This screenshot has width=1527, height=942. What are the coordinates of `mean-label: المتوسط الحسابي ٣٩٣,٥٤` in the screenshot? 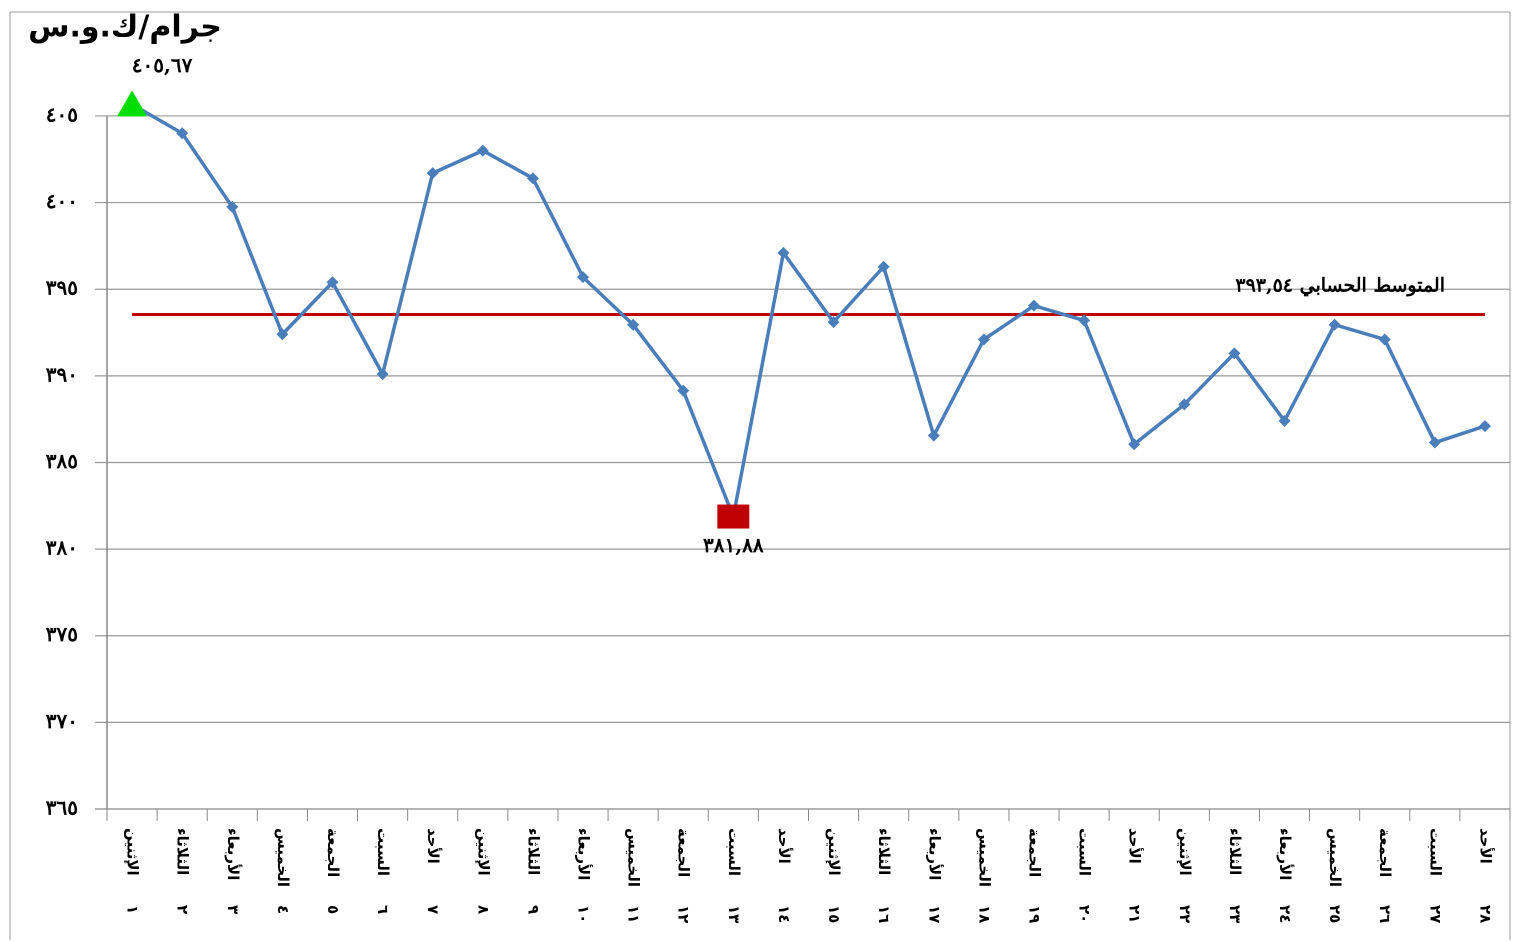 It's located at (1340, 286).